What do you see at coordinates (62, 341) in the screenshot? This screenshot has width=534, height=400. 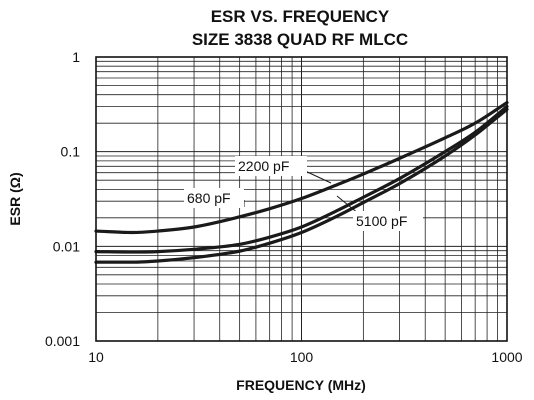 I see `y-tick-label: 0.001` at bounding box center [62, 341].